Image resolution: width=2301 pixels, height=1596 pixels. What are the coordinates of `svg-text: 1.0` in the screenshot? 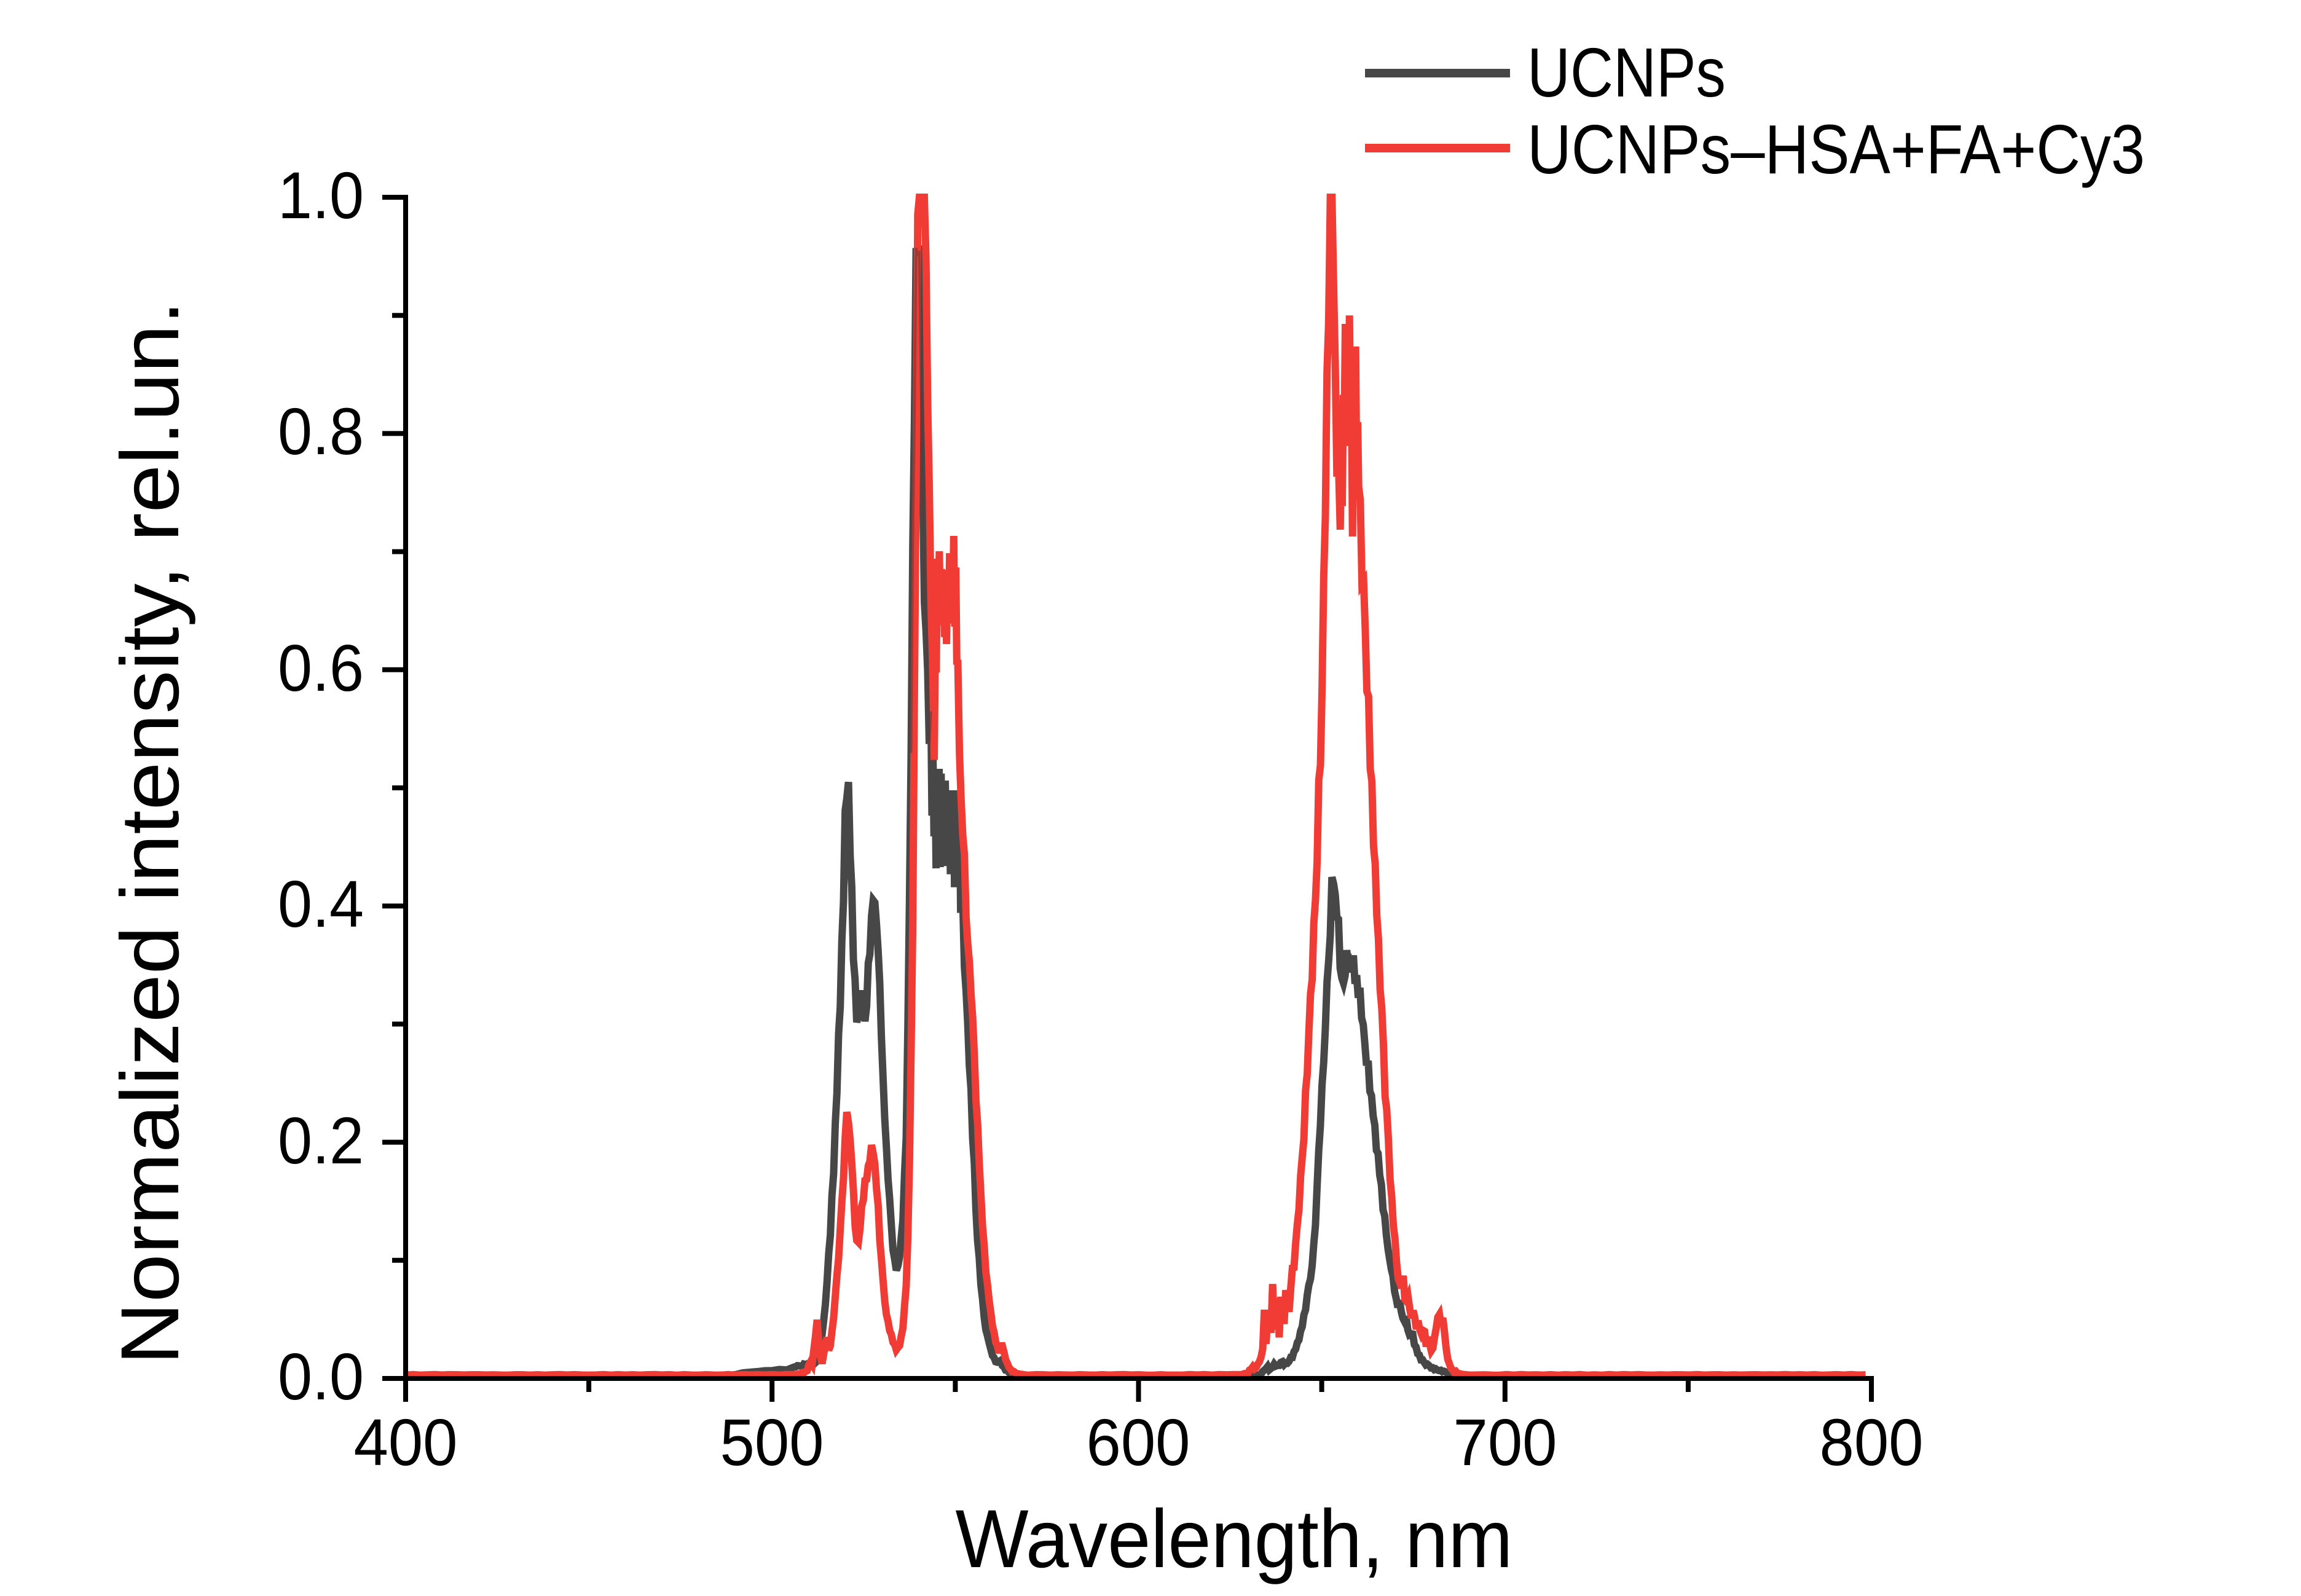 It's located at (321, 195).